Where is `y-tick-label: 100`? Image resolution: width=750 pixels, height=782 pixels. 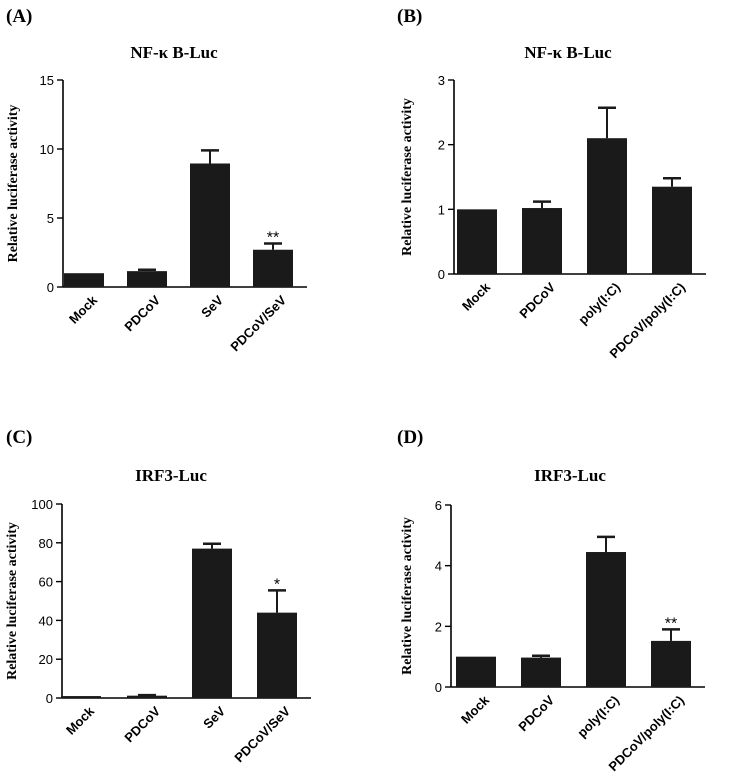 y-tick-label: 100 is located at coordinates (42, 504).